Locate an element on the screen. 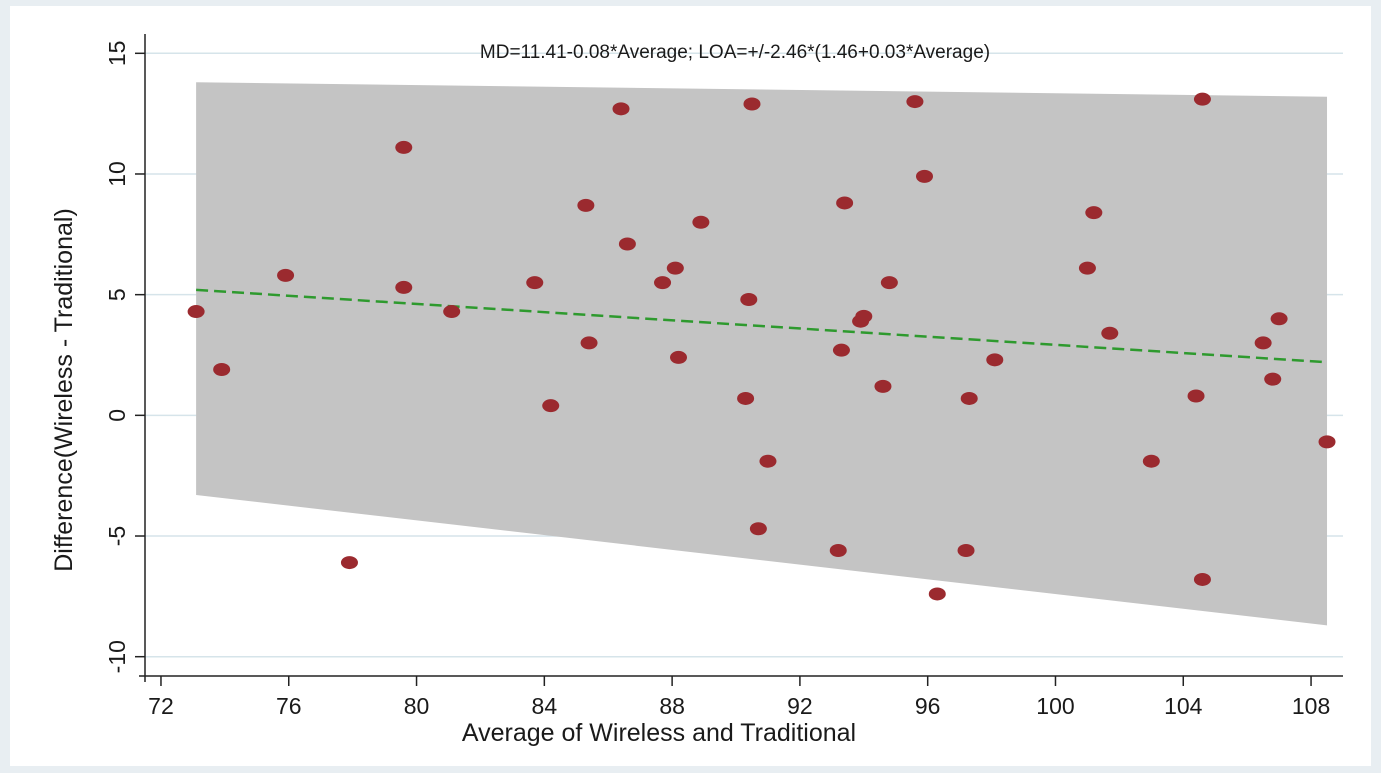 This screenshot has height=773, width=1381. y-tick-label: -10 is located at coordinates (117, 656).